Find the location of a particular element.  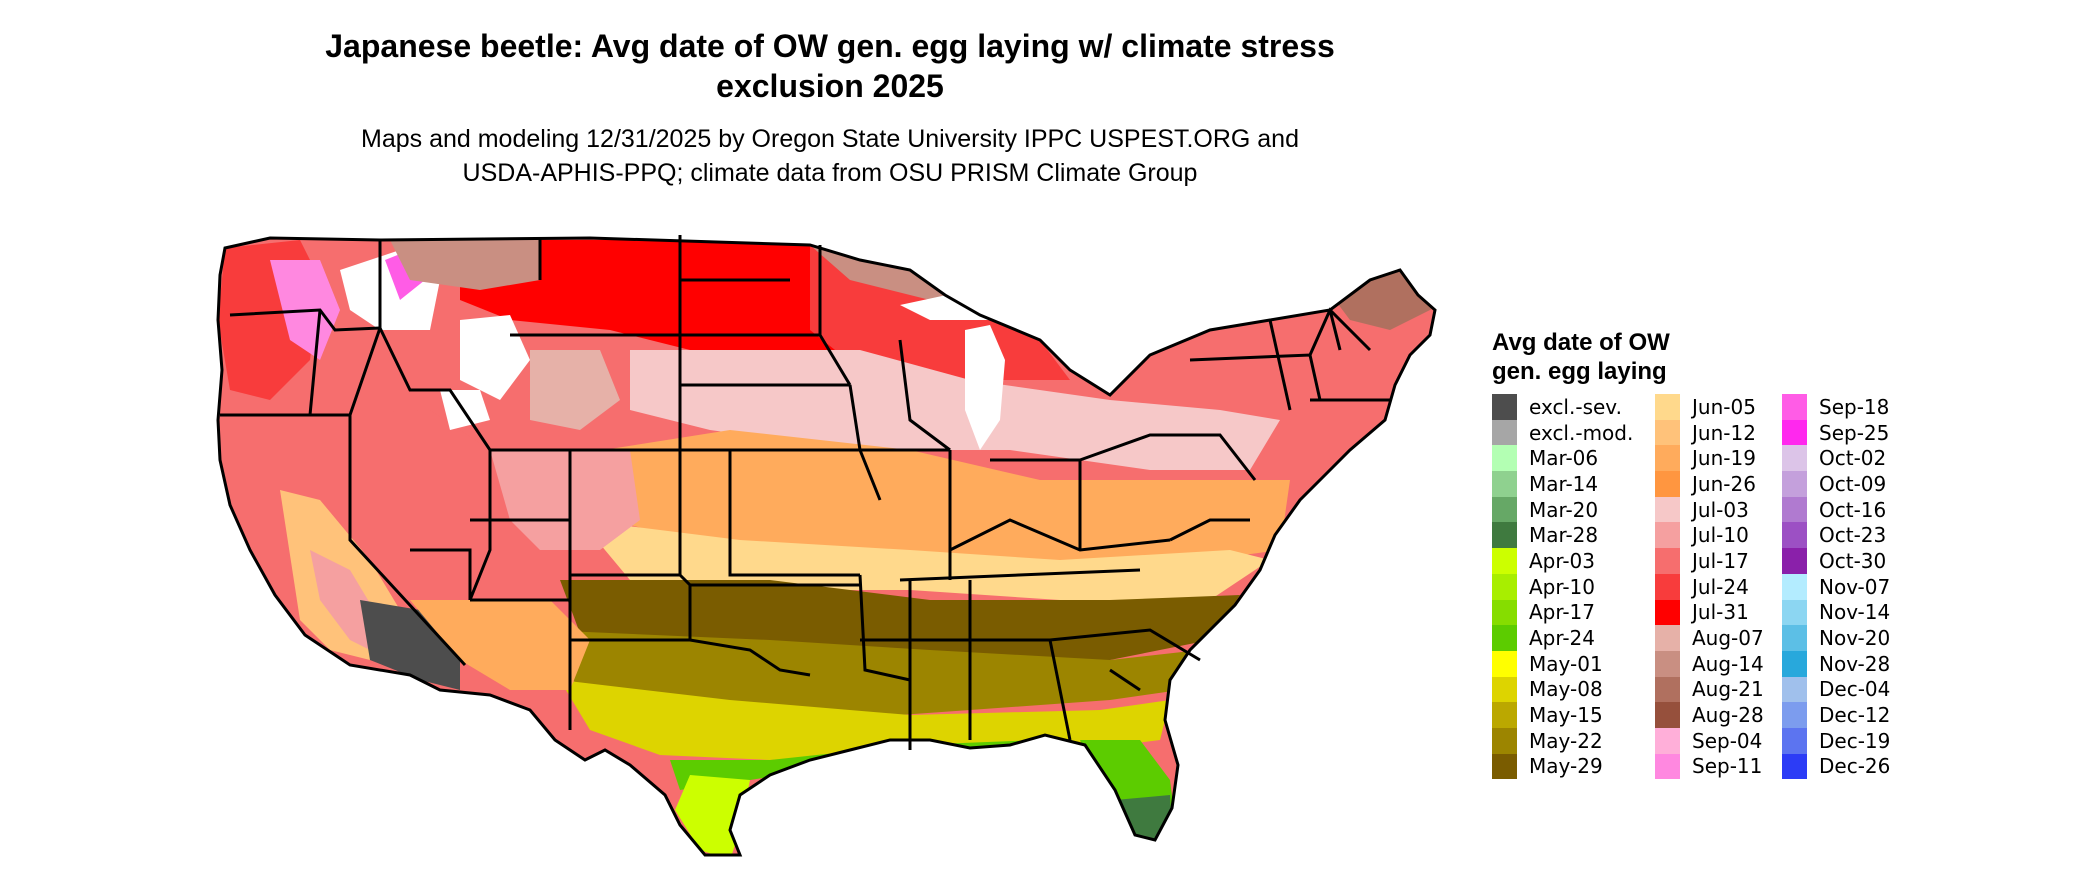

legend-item: Mar-28 is located at coordinates (1562, 535).